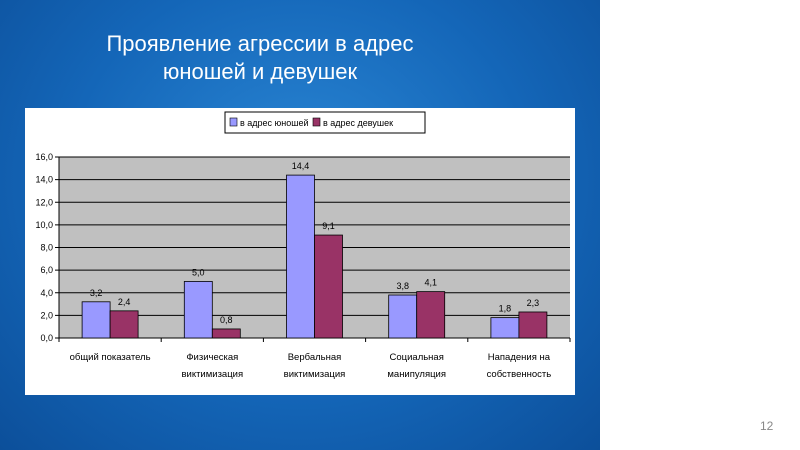 This screenshot has width=800, height=450. I want to click on title-line-2: юношей и девушек, so click(260, 71).